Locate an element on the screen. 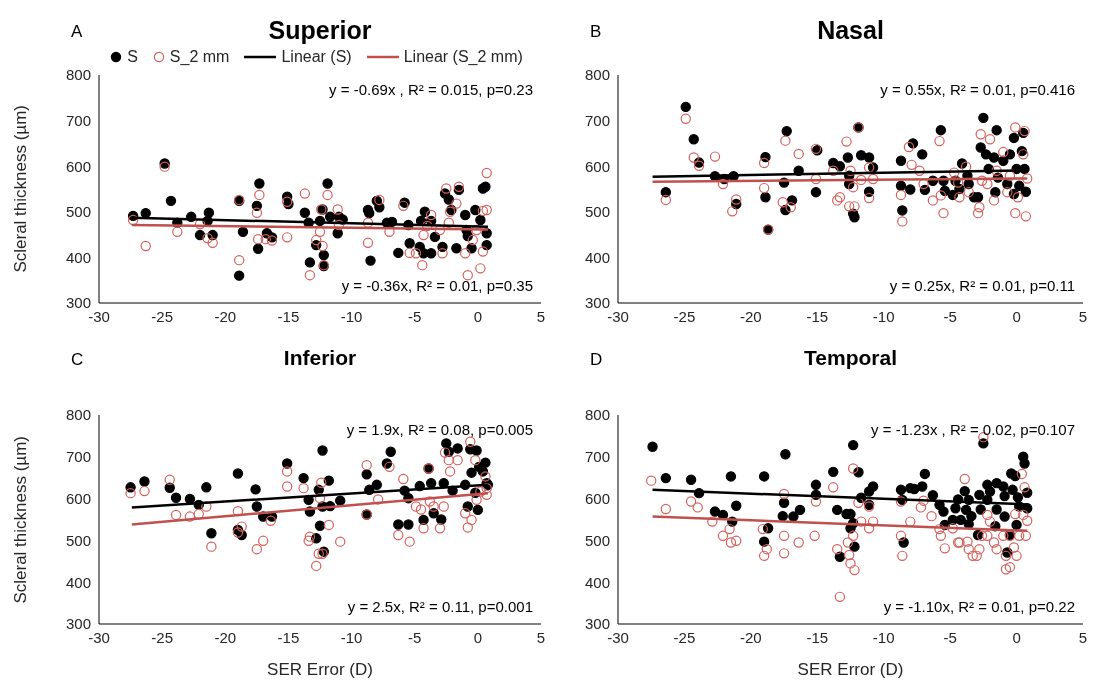 The height and width of the screenshot is (698, 1103). y-axis-title: Scleral thickness (µm) is located at coordinates (21, 189).